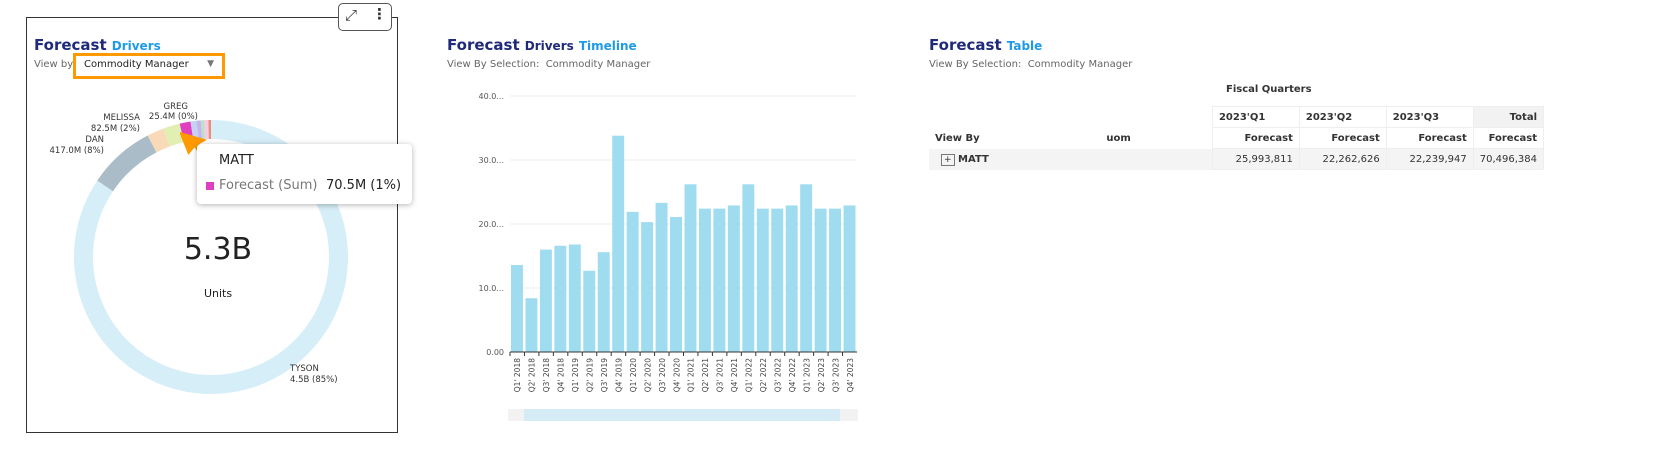 The image size is (1676, 470). Describe the element at coordinates (792, 375) in the screenshot. I see `x-tick-label: Q4' 2022` at that location.